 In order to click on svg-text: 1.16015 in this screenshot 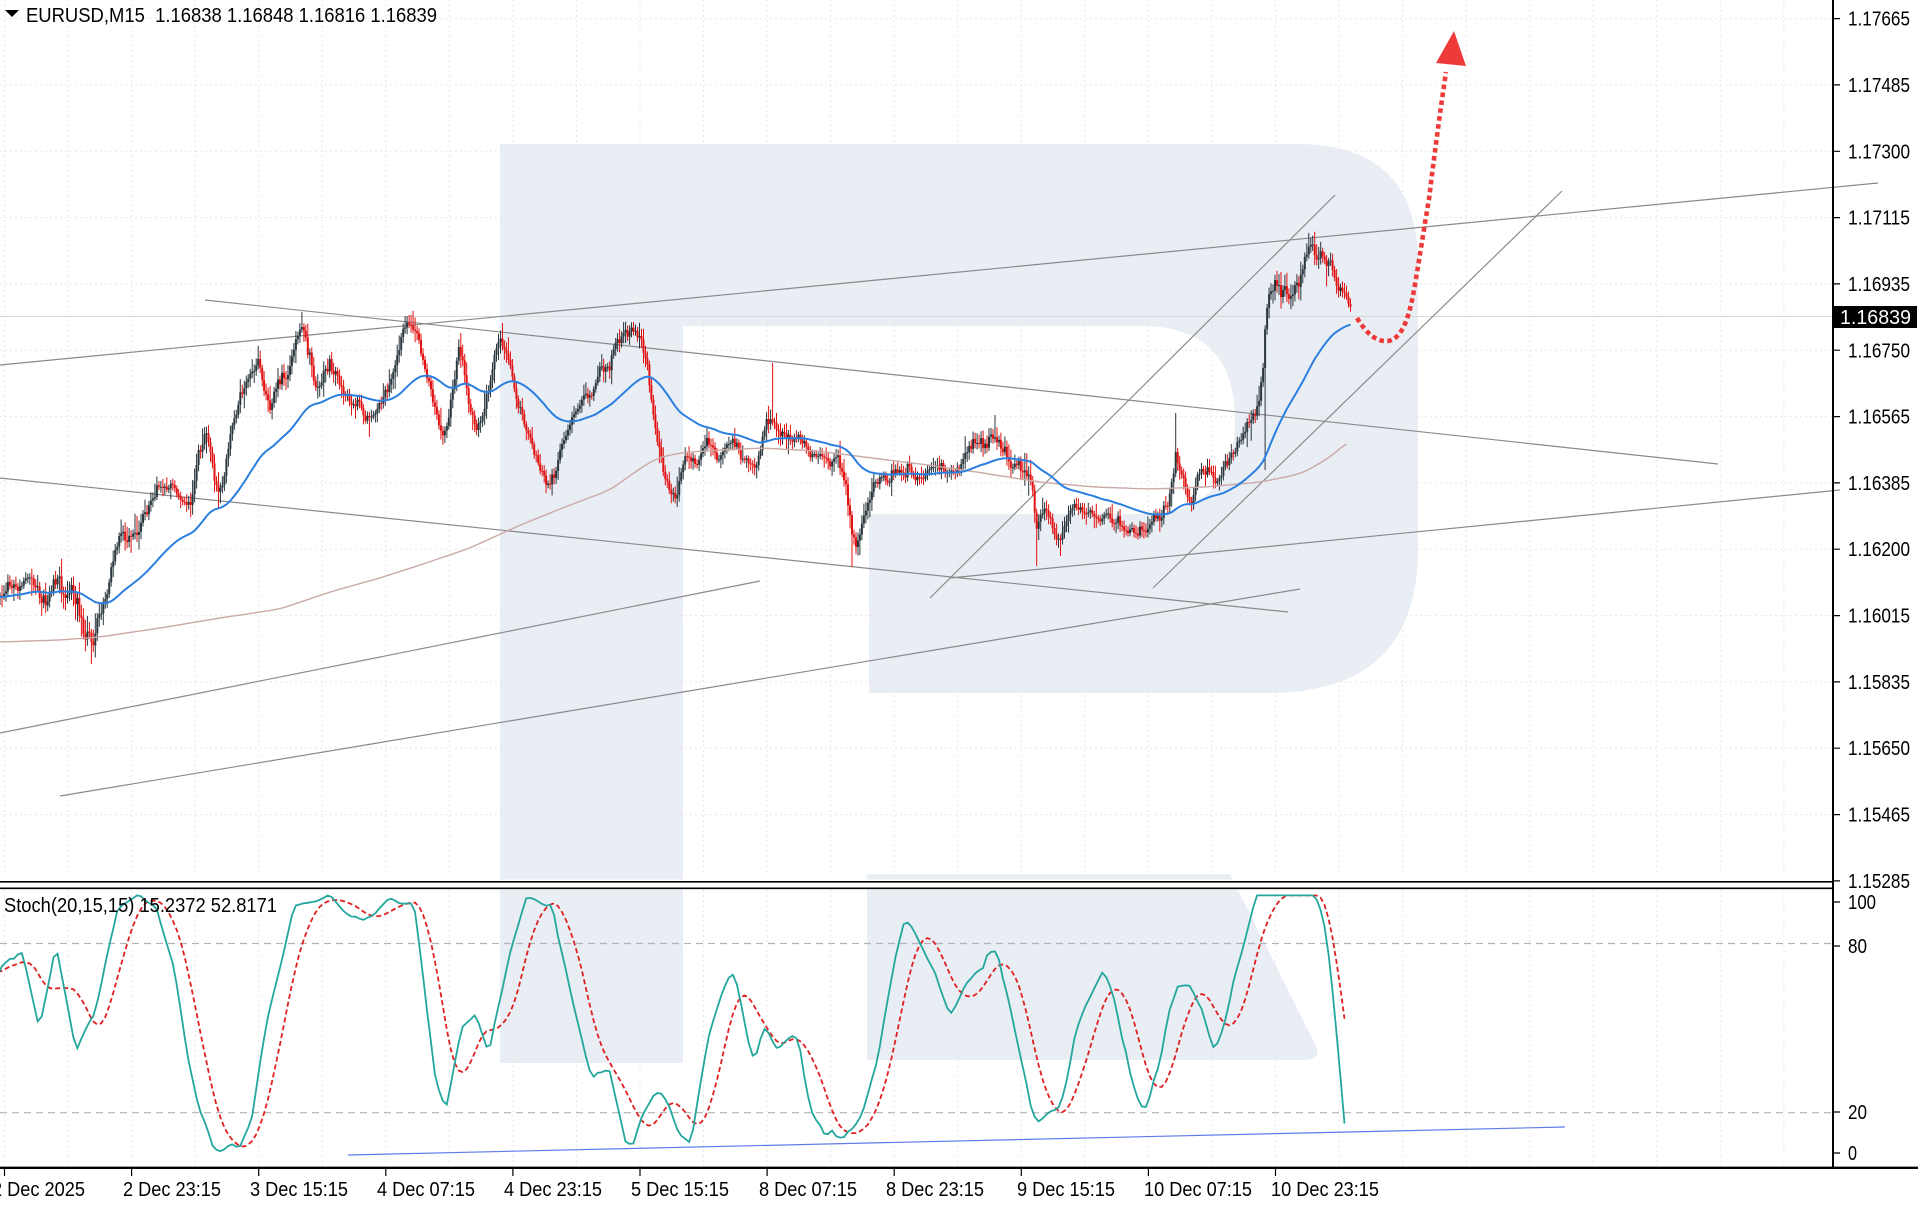, I will do `click(1879, 617)`.